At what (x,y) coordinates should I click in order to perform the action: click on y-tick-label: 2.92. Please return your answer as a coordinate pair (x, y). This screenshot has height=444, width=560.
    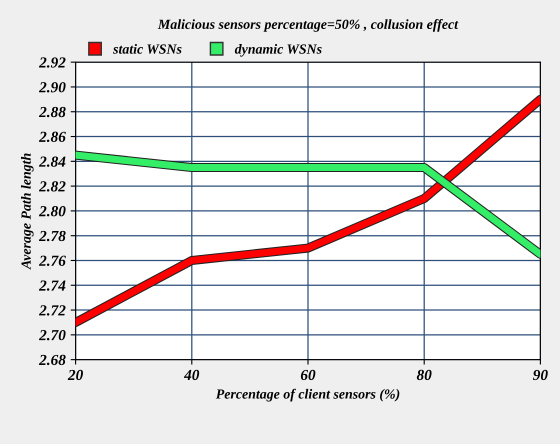
    Looking at the image, I should click on (52, 62).